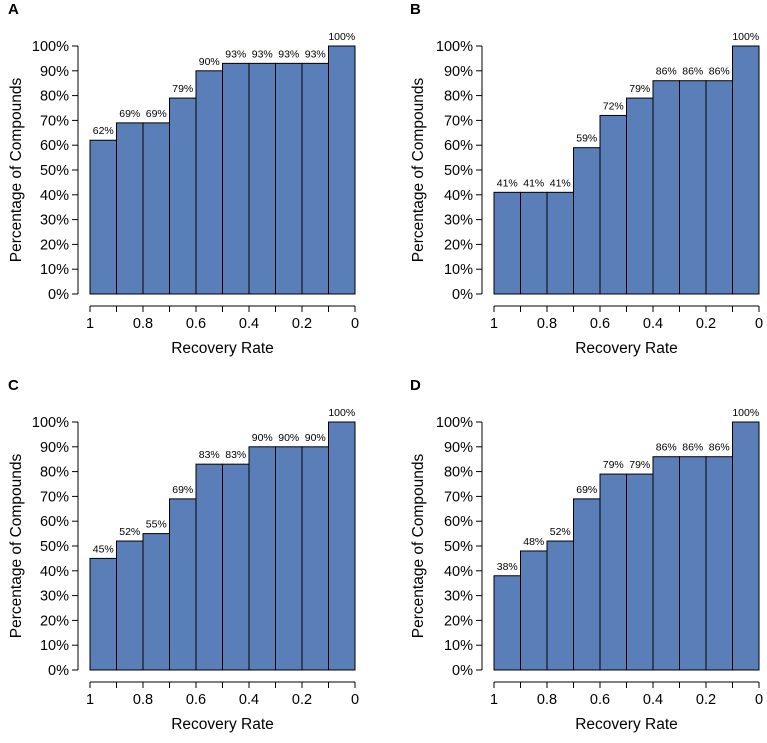 Image resolution: width=767 pixels, height=743 pixels. What do you see at coordinates (103, 131) in the screenshot?
I see `data-label-A-1: 62%` at bounding box center [103, 131].